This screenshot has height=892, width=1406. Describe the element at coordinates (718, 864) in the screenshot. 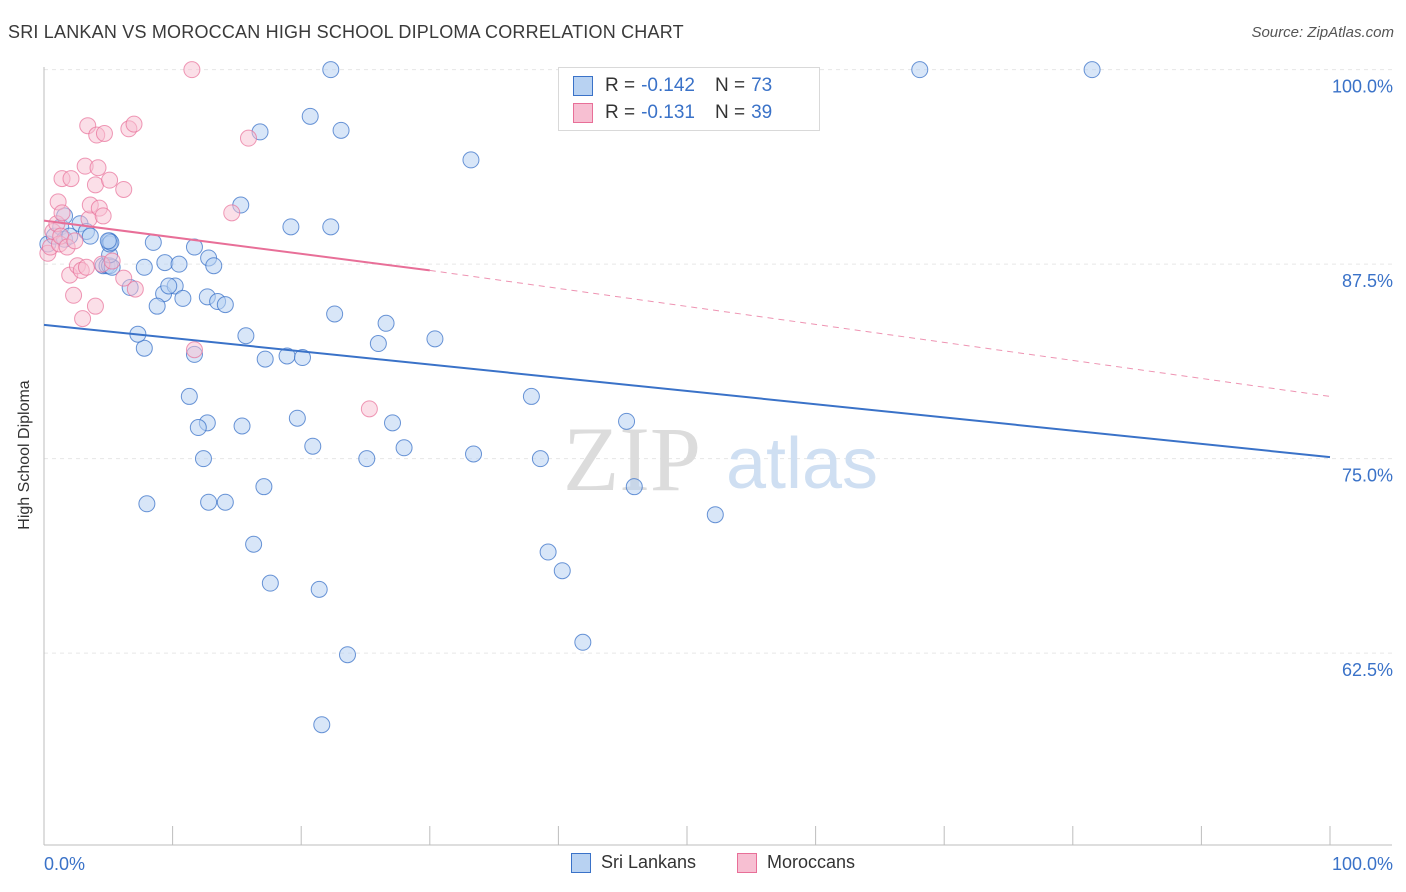

I see `x-tick-labels: 0.0% 100.0%` at that location.